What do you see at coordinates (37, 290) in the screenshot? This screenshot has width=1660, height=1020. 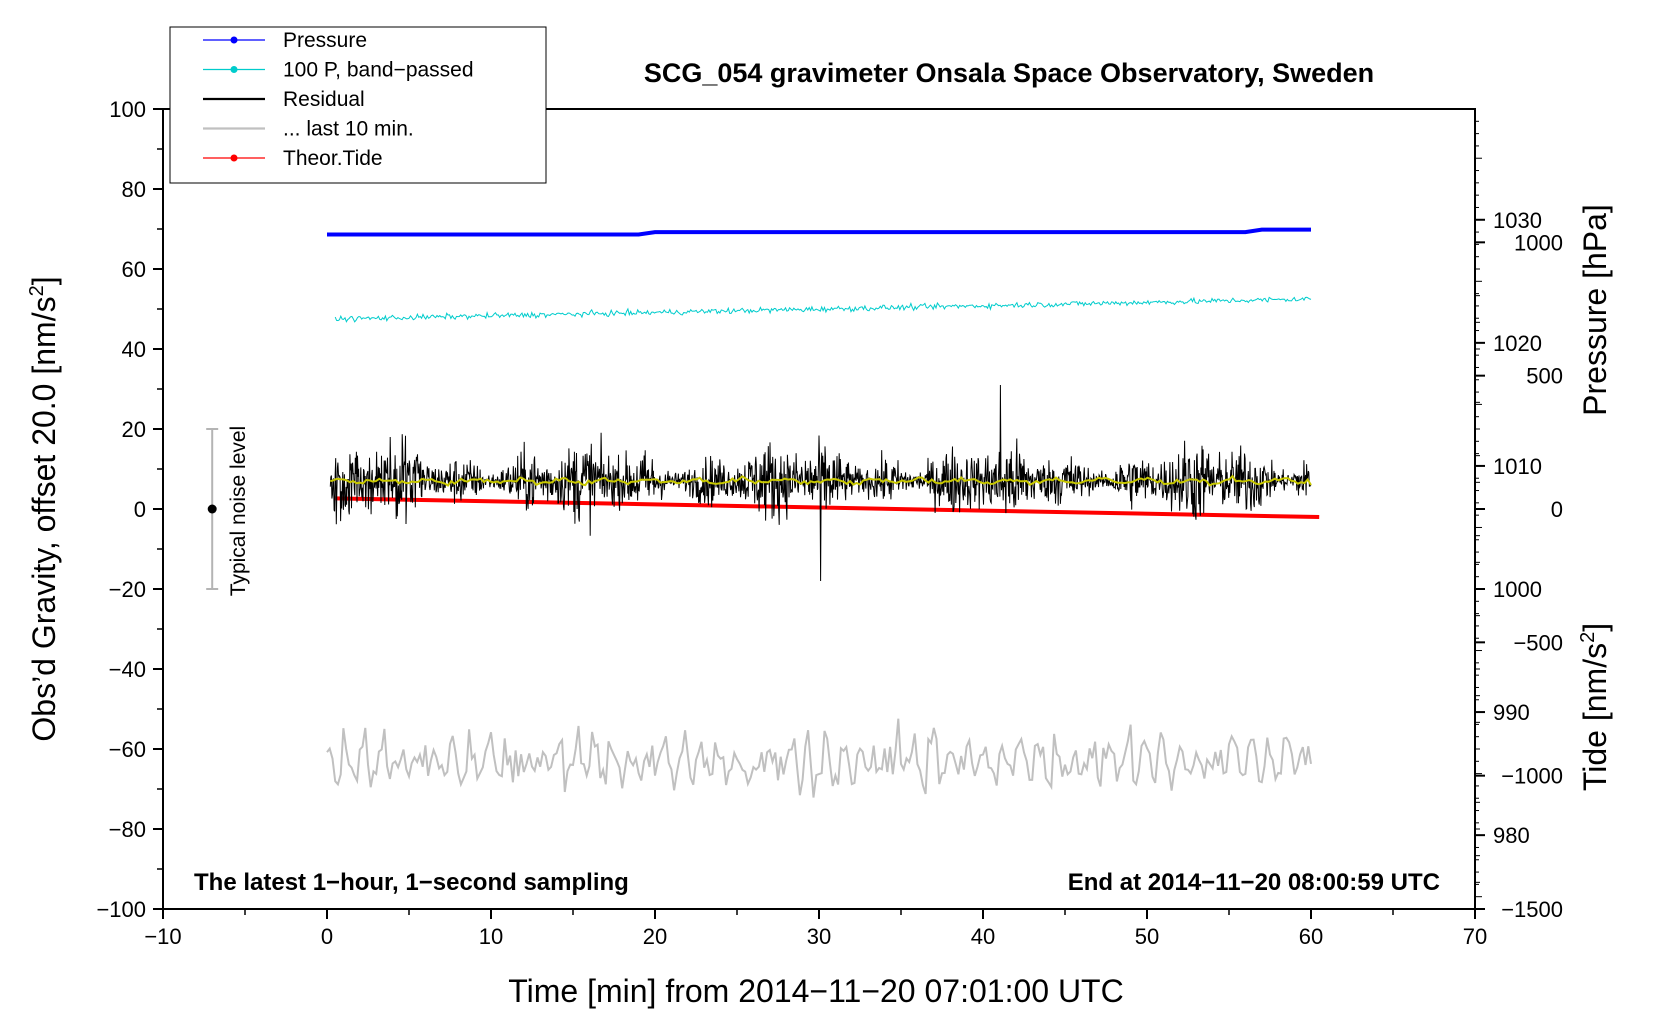 I see `left-axis-title-superscript: 2` at bounding box center [37, 290].